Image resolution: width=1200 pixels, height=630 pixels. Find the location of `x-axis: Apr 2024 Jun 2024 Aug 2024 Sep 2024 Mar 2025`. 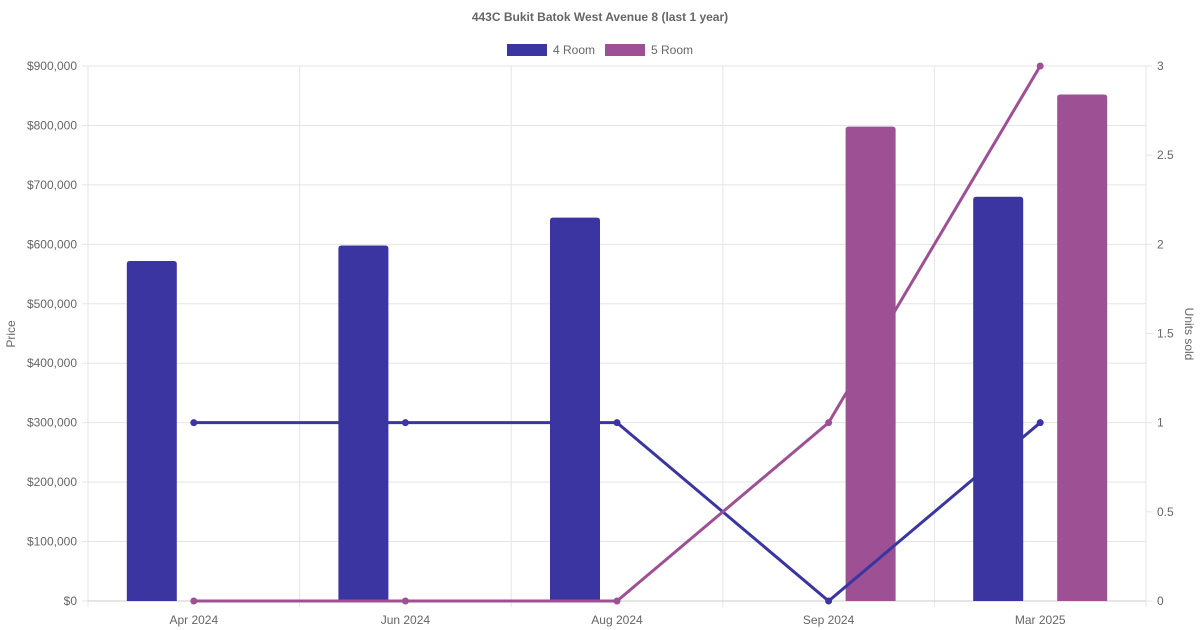

x-axis: Apr 2024 Jun 2024 Aug 2024 Sep 2024 Mar 2025 is located at coordinates (617, 620).